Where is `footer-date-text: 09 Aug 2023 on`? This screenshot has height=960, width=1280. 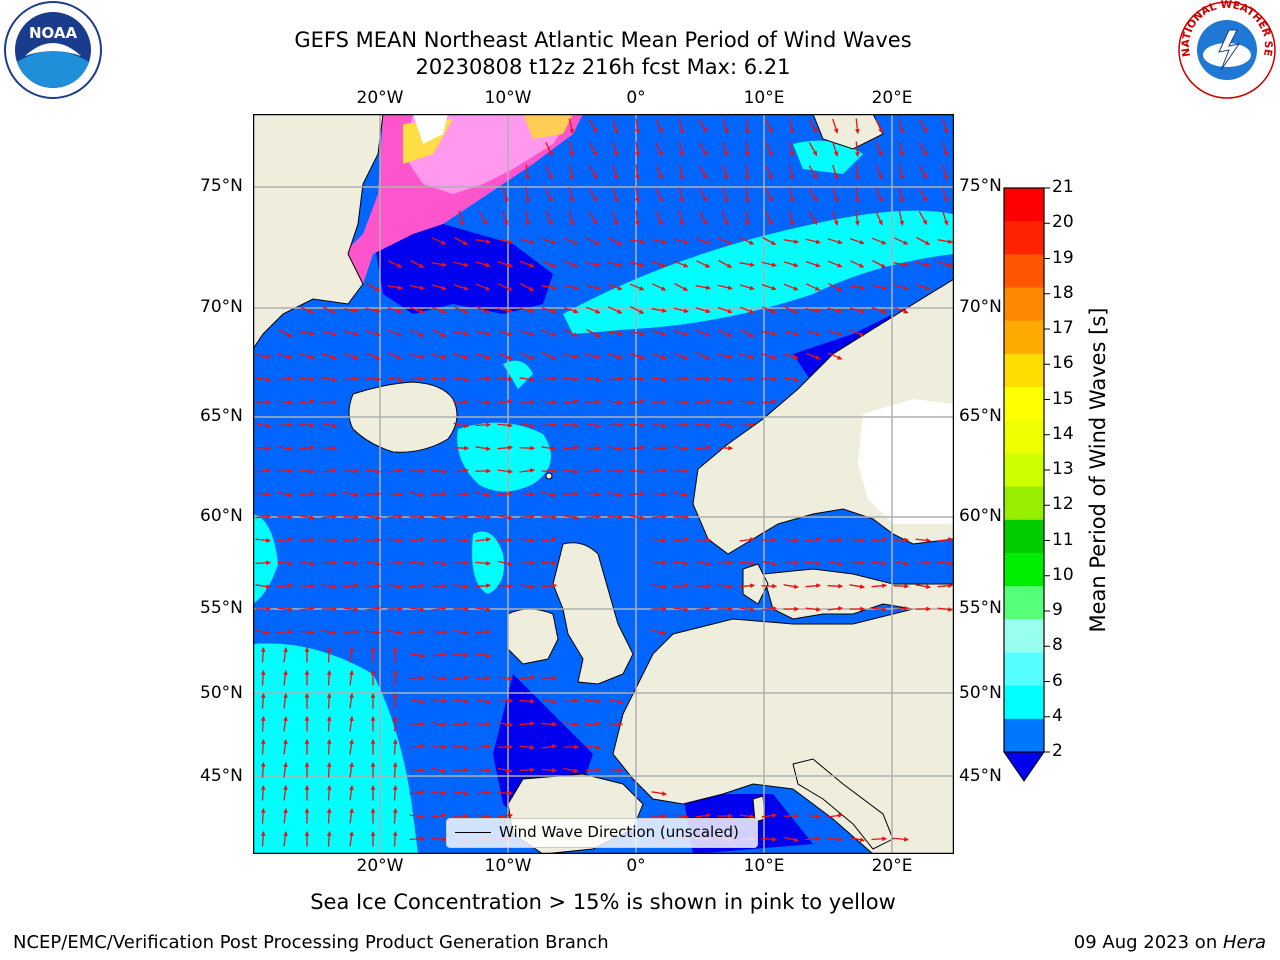 footer-date-text: 09 Aug 2023 on is located at coordinates (1148, 942).